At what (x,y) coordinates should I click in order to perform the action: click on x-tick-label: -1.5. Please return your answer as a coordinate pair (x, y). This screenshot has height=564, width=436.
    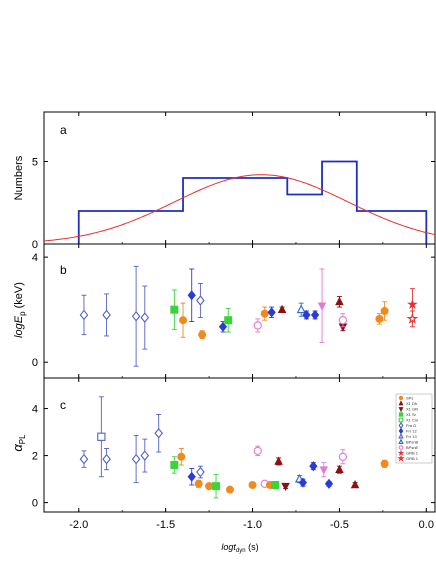
    Looking at the image, I should click on (165, 525).